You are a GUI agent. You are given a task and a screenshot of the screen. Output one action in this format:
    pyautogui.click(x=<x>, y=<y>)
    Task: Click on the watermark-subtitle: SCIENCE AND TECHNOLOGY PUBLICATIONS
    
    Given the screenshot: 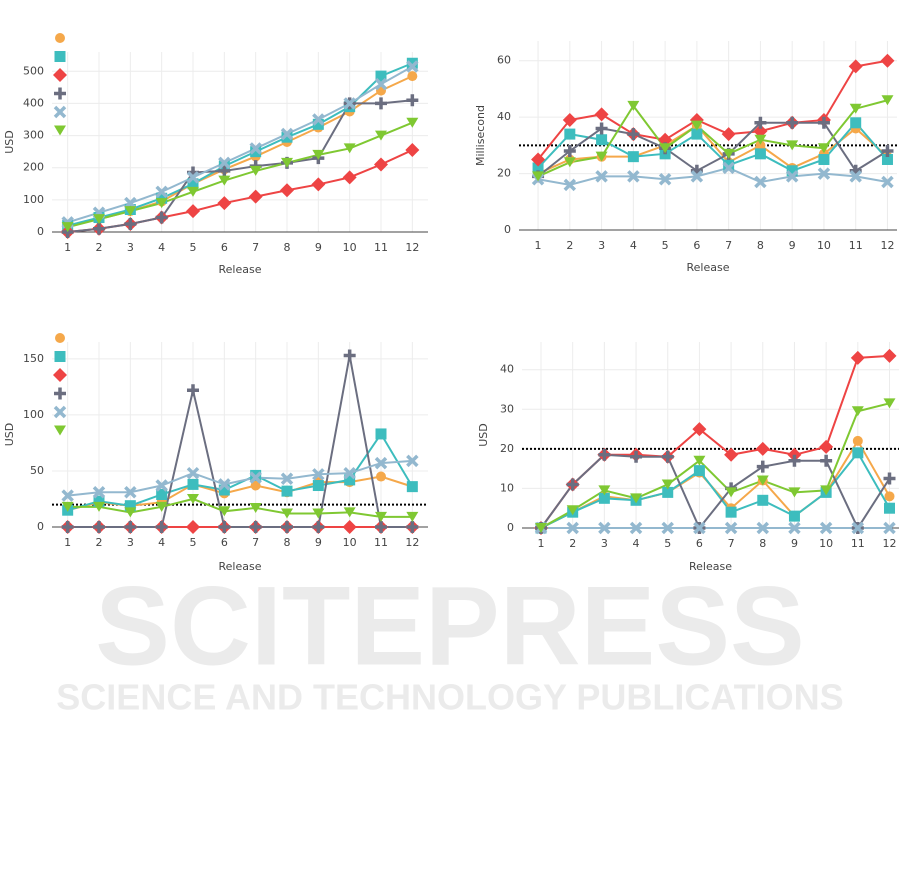 What is the action you would take?
    pyautogui.click(x=449, y=697)
    